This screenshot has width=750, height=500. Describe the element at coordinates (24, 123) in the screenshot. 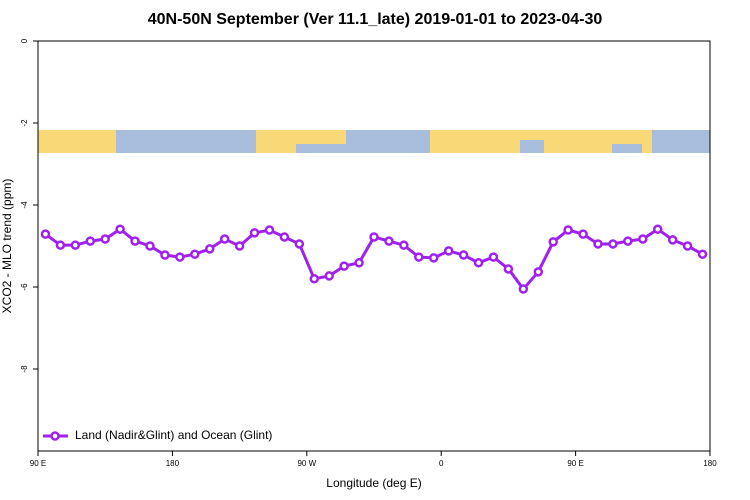

I see `y-tick-label: -2` at that location.